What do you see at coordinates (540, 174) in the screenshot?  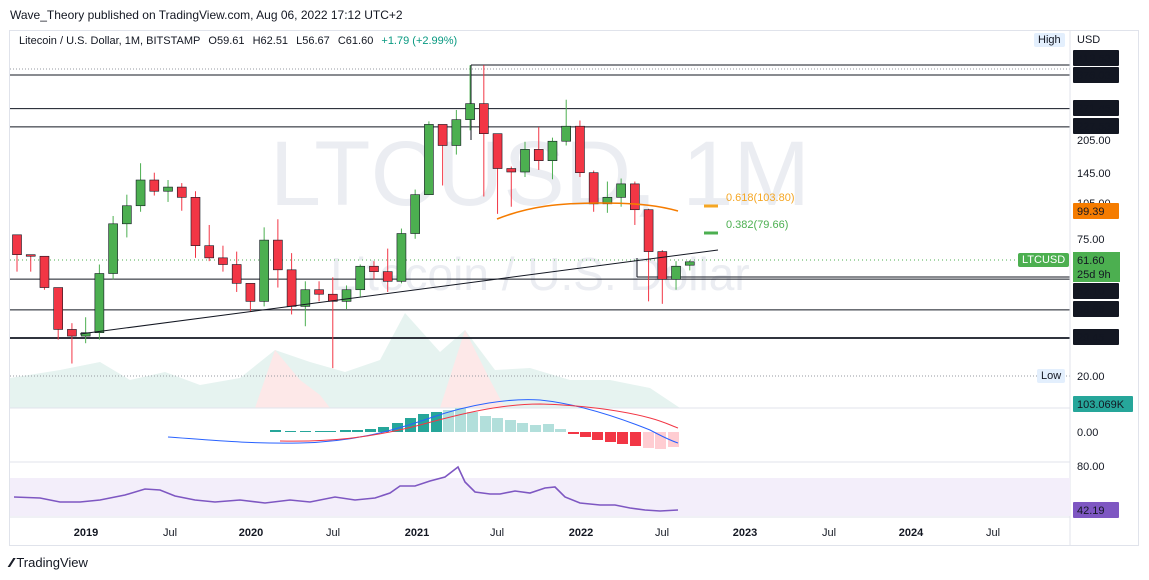 I see `watermark-ticker: LTCUSD, 1M` at bounding box center [540, 174].